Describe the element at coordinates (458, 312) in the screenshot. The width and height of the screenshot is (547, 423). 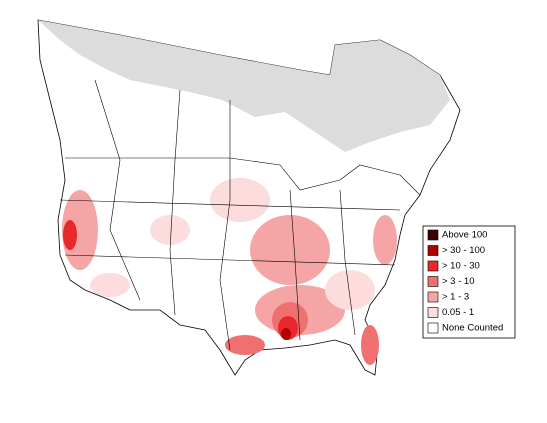
I see `legend-label: 0.05 - 1` at that location.